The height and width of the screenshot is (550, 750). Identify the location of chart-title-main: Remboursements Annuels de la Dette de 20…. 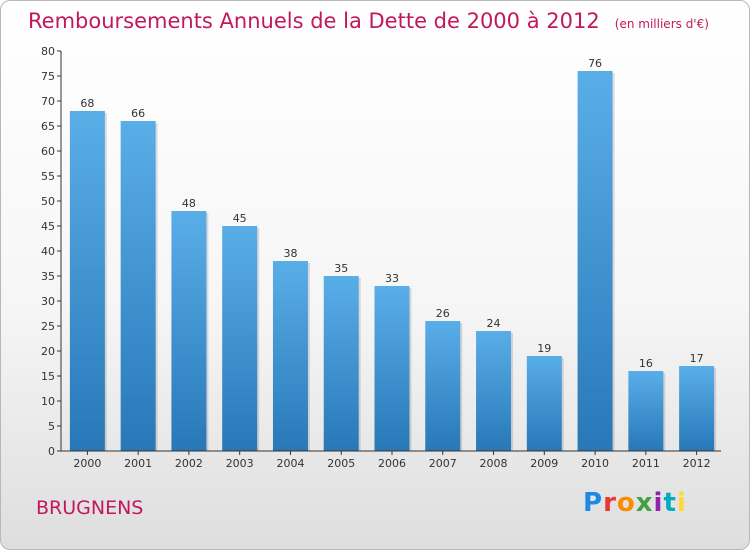
(314, 21).